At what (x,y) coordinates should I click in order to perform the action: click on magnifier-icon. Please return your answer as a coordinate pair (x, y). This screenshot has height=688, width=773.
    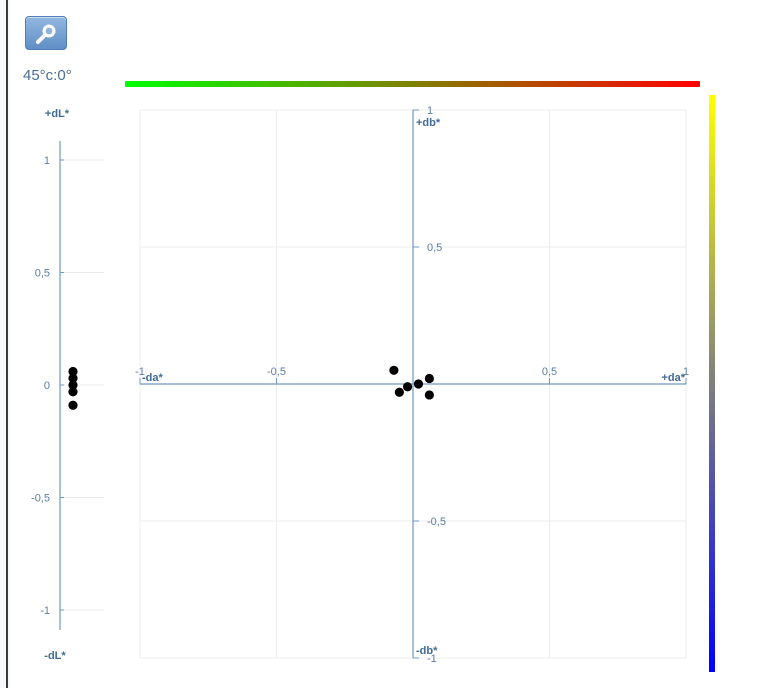
    Looking at the image, I should click on (46, 34).